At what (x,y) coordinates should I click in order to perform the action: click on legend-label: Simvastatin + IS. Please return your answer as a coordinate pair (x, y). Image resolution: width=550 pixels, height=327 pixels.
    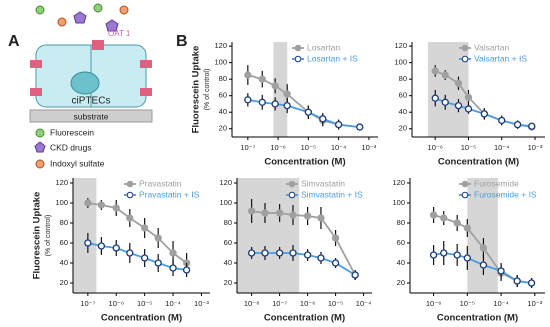
    Looking at the image, I should click on (332, 194).